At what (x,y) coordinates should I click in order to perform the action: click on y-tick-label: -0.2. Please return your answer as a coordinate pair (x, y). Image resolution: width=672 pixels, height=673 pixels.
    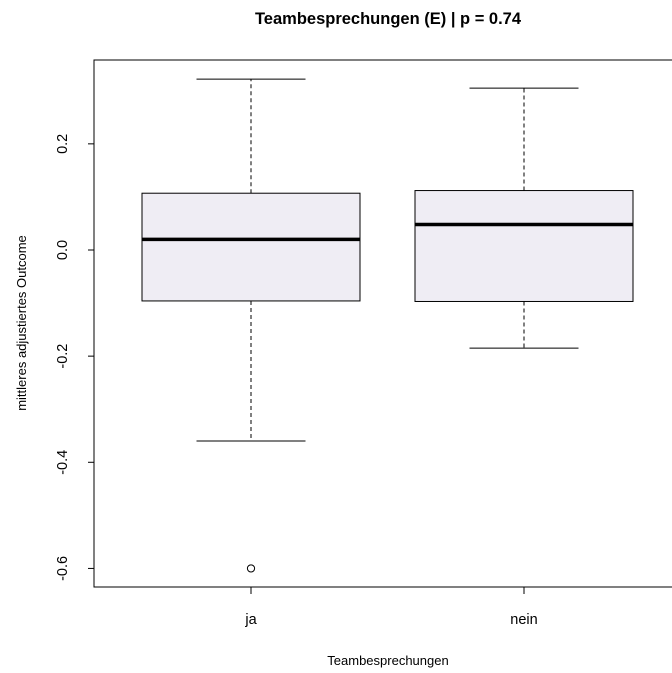
    Looking at the image, I should click on (63, 356).